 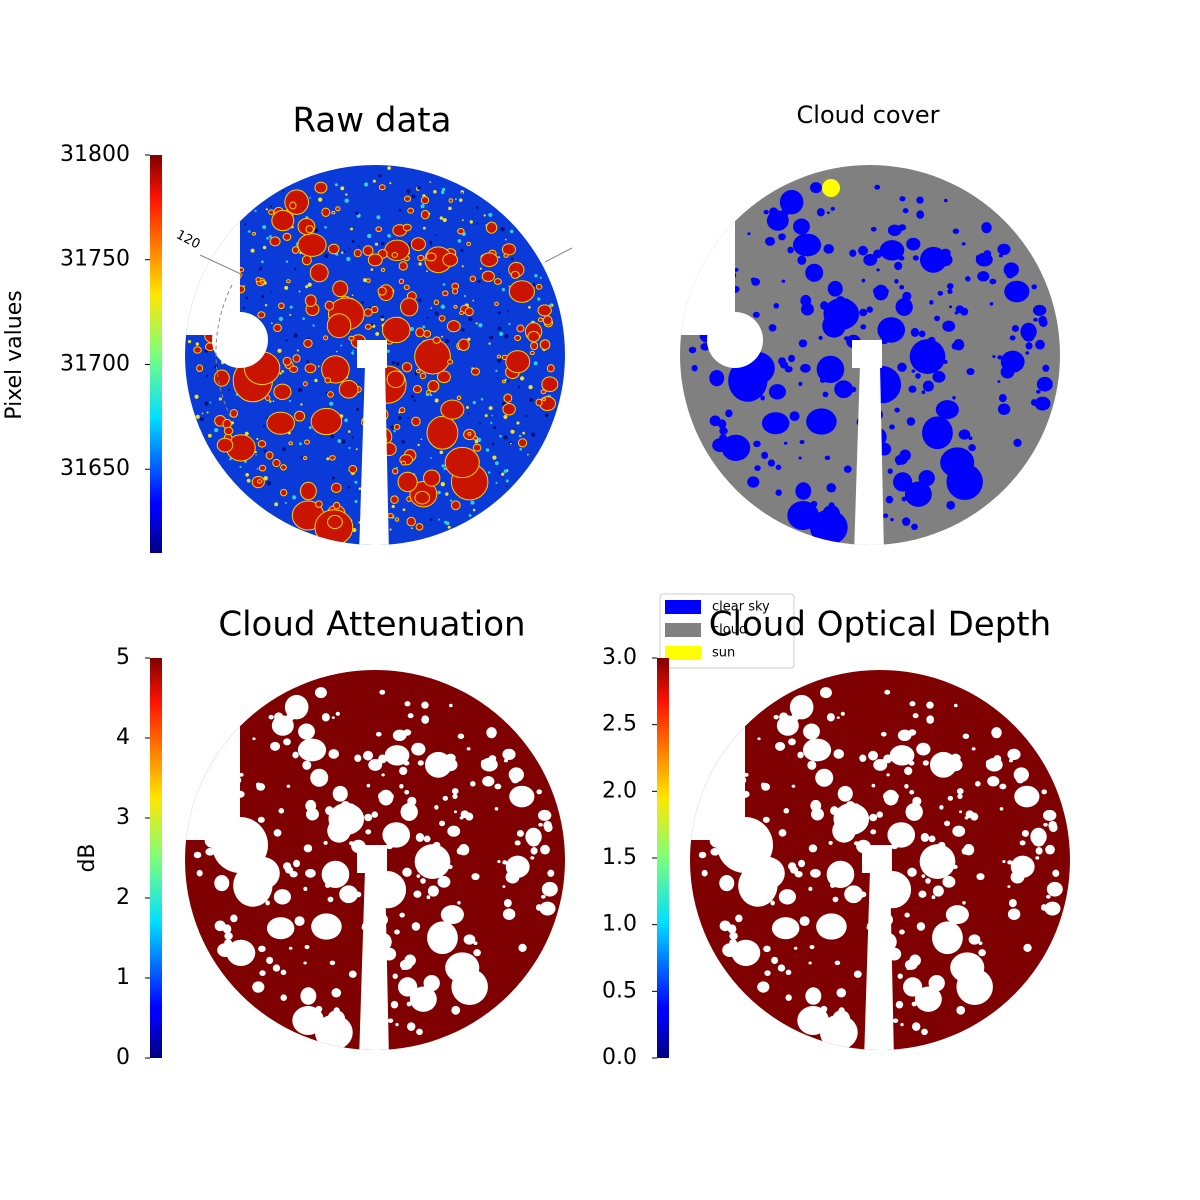 What do you see at coordinates (95, 259) in the screenshot?
I see `colorbar-tick-label: 31750` at bounding box center [95, 259].